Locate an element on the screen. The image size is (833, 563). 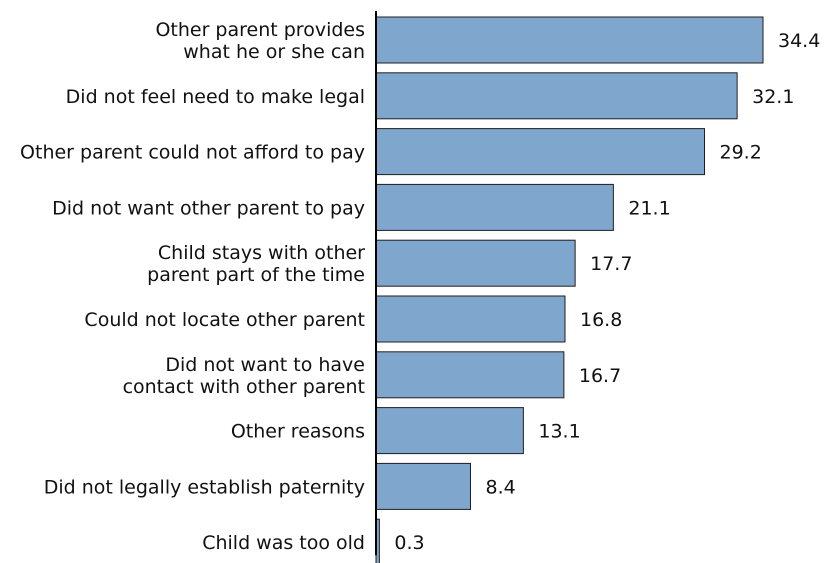
value-label: 0.3 is located at coordinates (409, 543).